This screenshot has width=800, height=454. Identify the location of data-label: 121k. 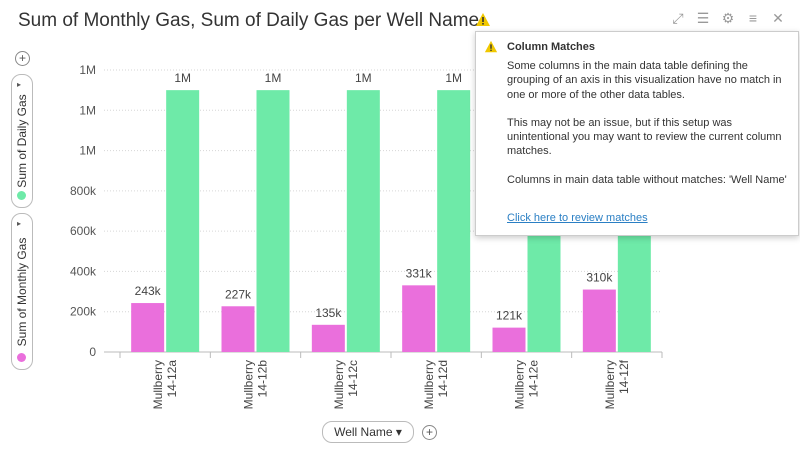
(509, 316).